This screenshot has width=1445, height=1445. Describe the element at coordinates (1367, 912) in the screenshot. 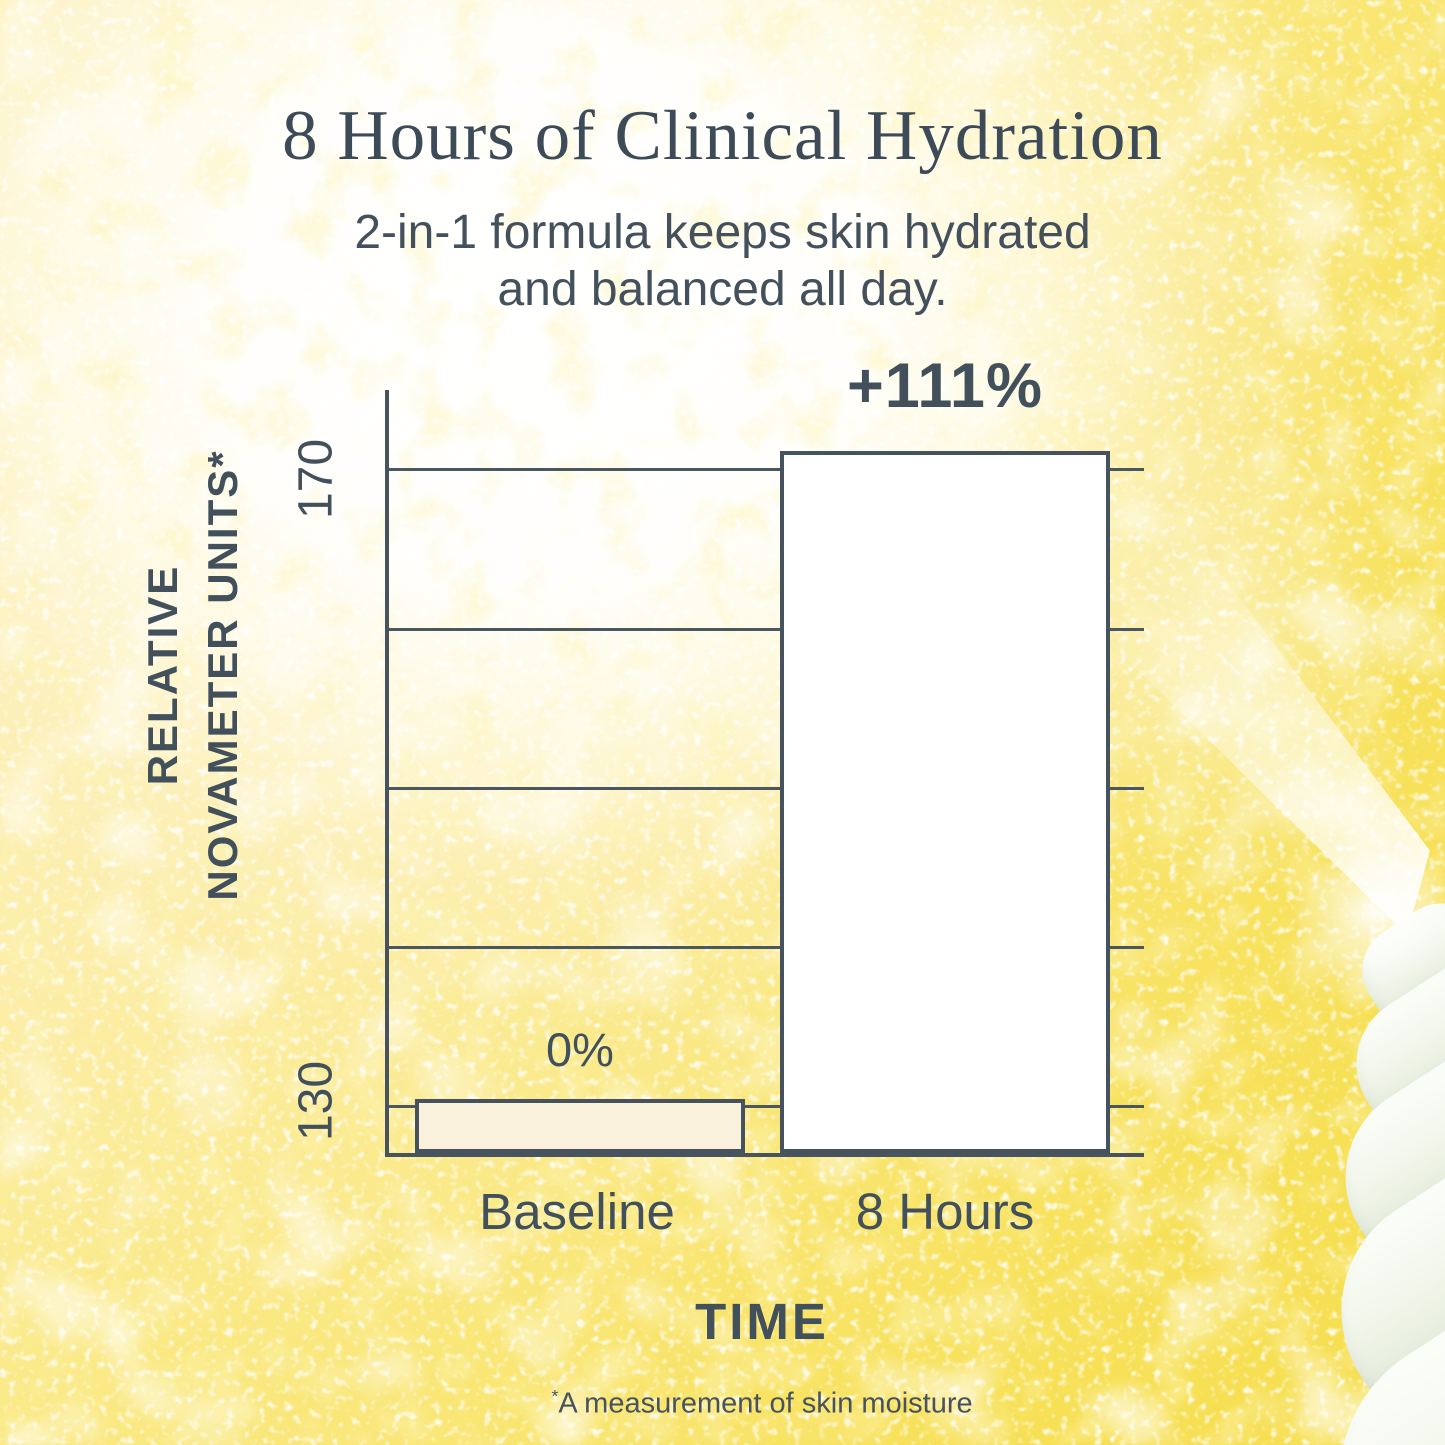

I see `spray-nozzle-mist` at that location.